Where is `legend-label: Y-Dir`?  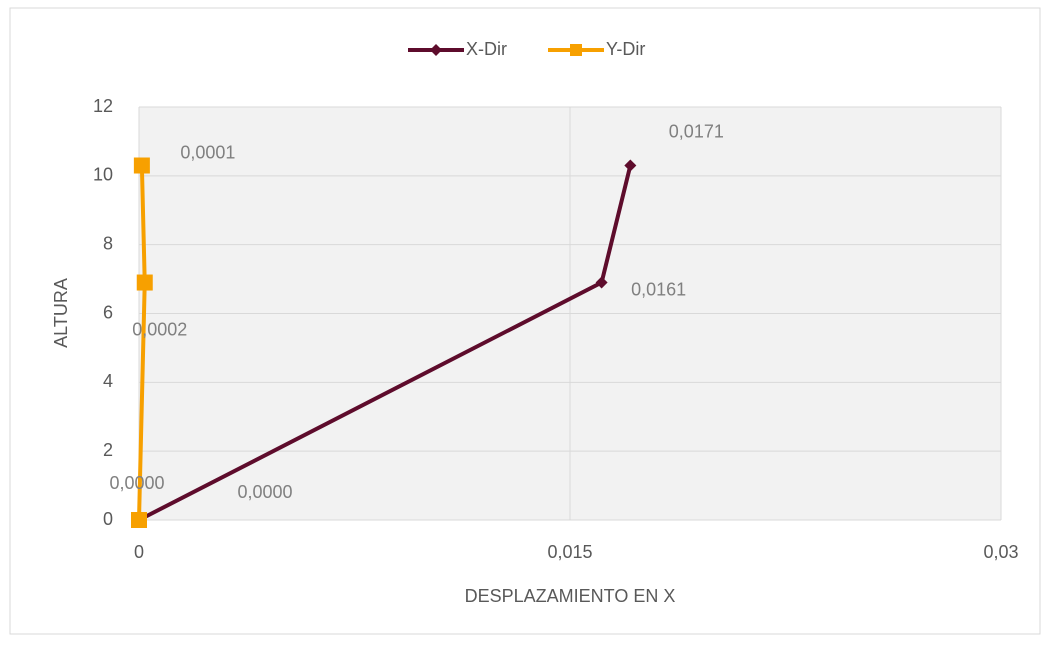 legend-label: Y-Dir is located at coordinates (625, 49).